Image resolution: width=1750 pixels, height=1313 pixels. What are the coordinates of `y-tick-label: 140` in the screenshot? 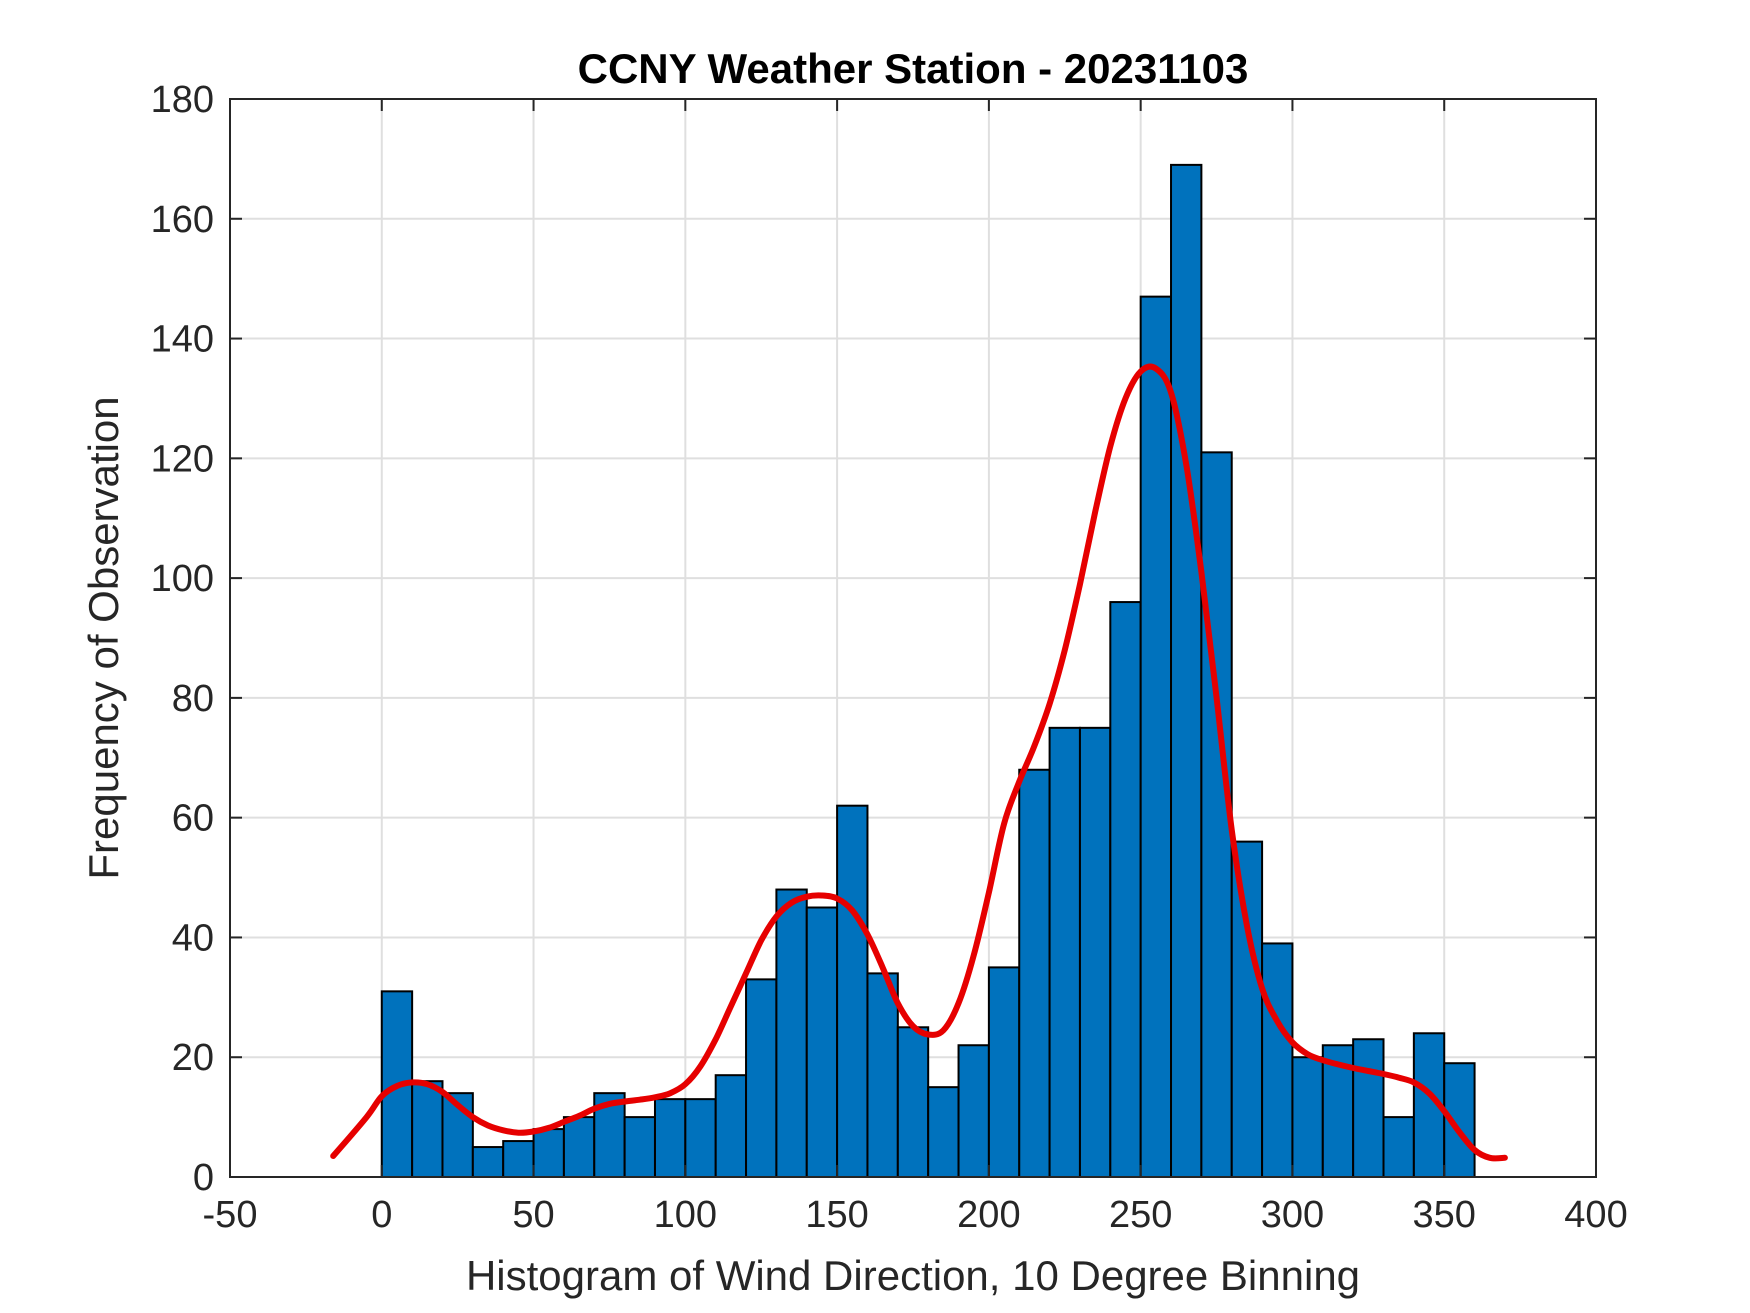 It's located at (182, 340).